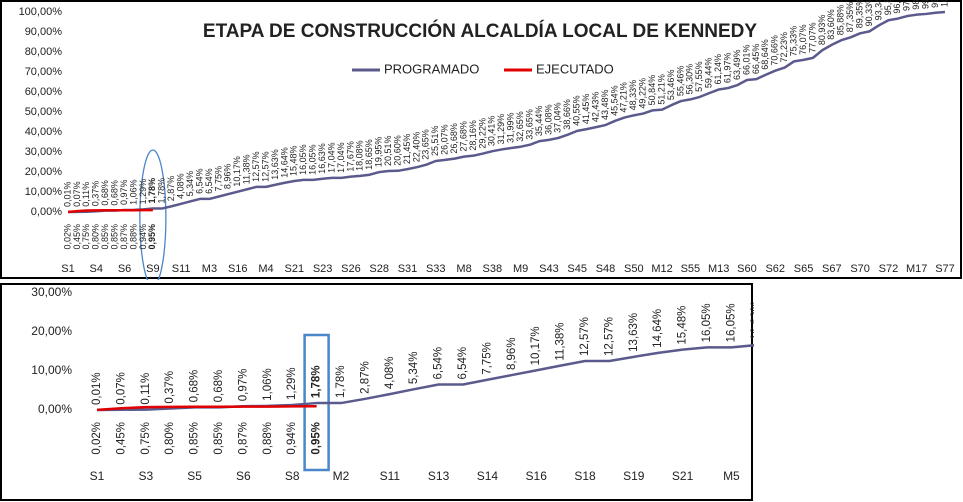 The image size is (963, 502). I want to click on x-tick-label: S28, so click(379, 269).